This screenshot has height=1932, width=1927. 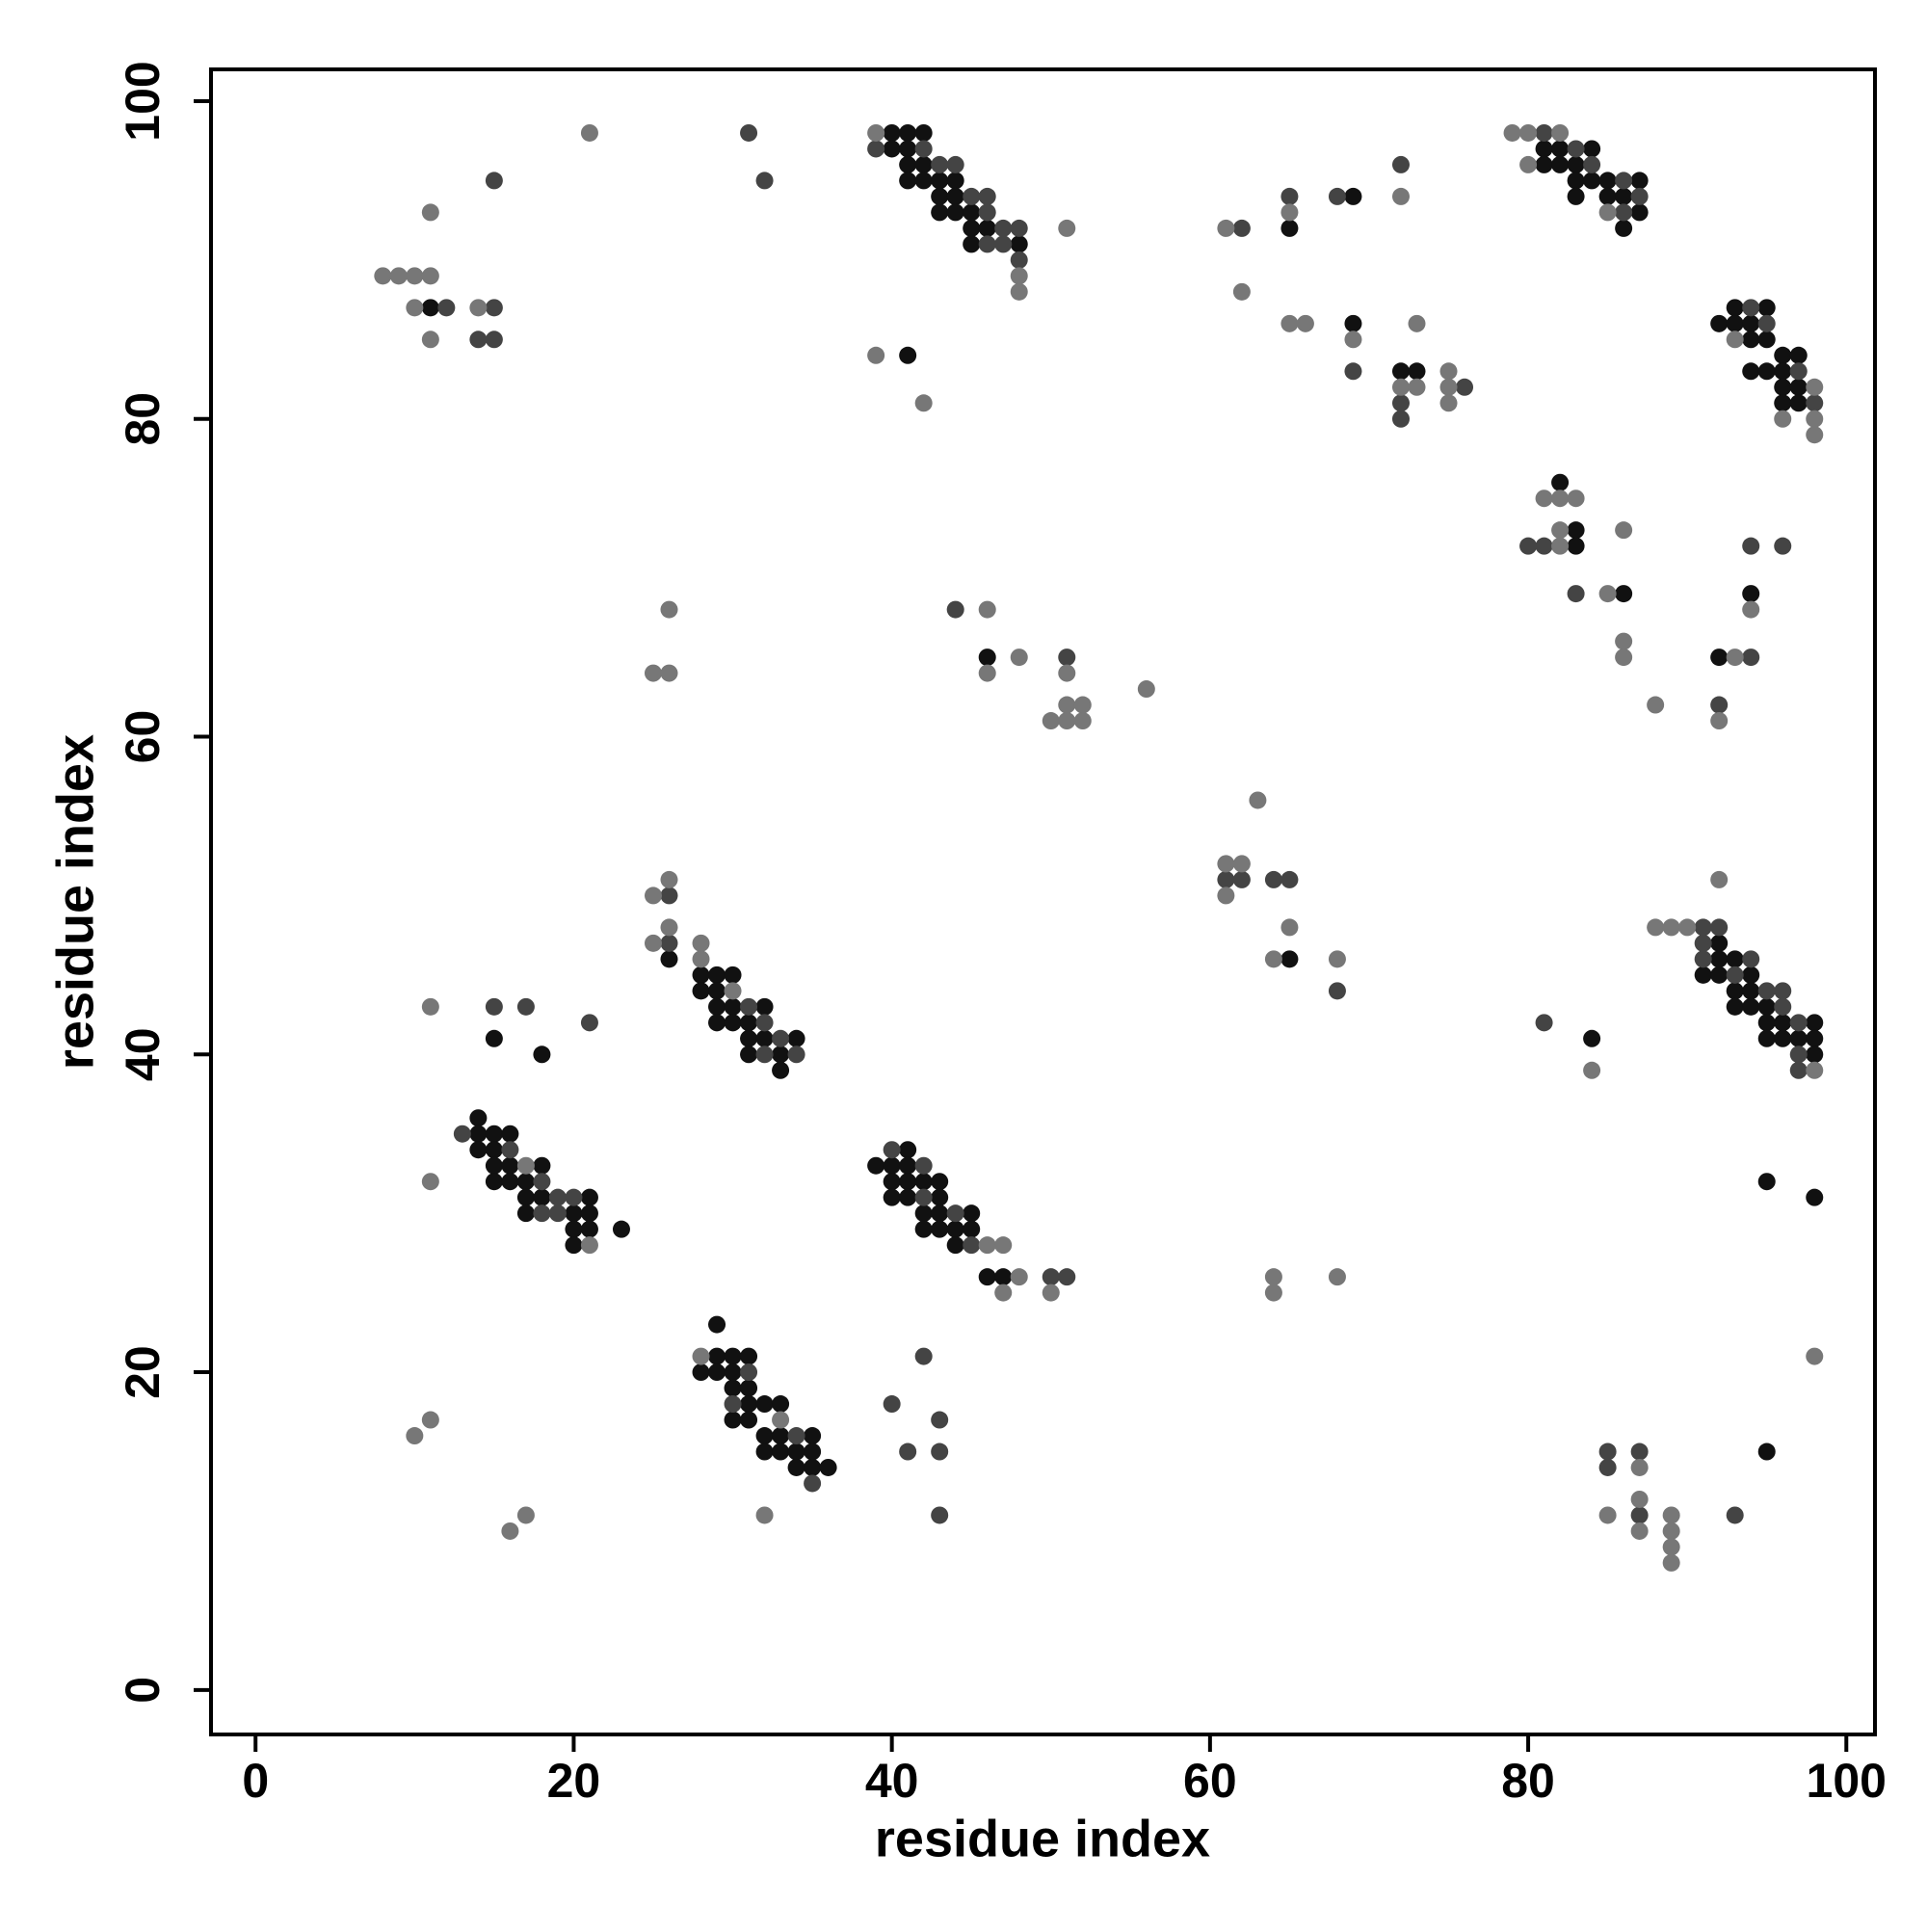 I want to click on x-tick-label: 40, so click(x=892, y=1781).